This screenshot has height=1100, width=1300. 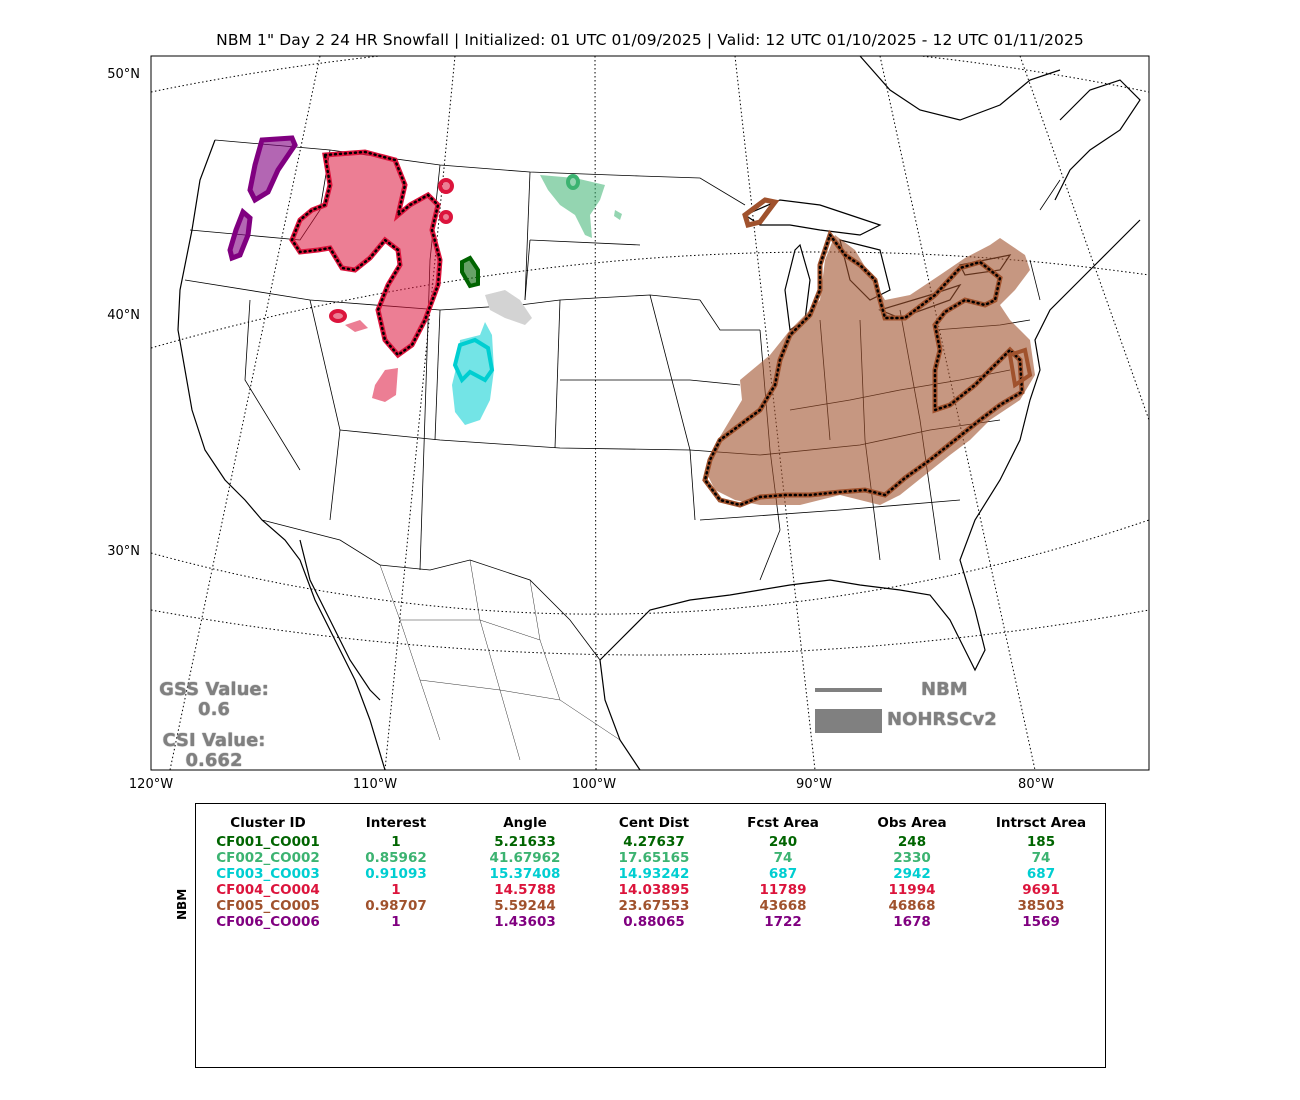 What do you see at coordinates (1020, 368) in the screenshot?
I see `cf005-fcst-outline-inner` at bounding box center [1020, 368].